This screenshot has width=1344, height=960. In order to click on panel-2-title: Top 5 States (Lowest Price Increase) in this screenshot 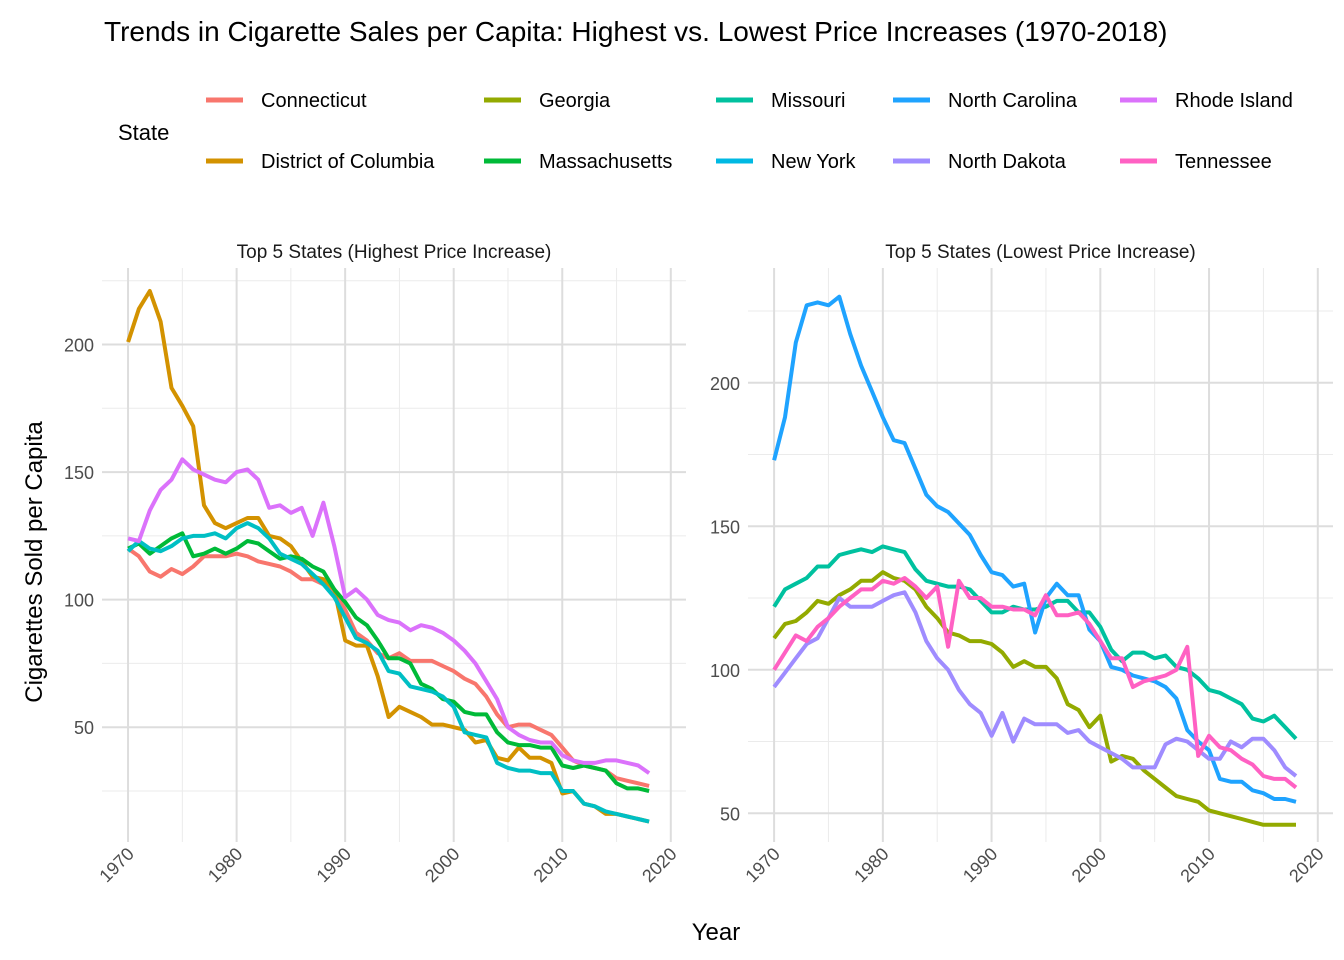, I will do `click(1040, 252)`.